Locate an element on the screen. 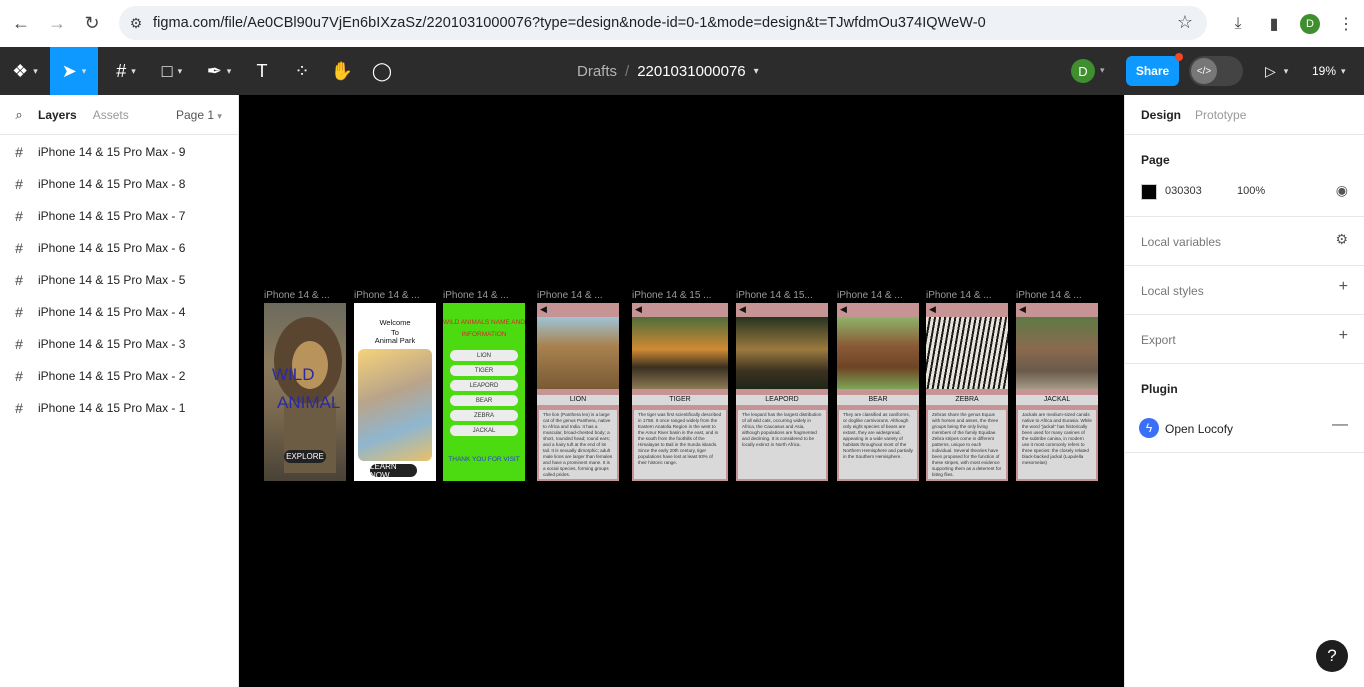 This screenshot has width=1364, height=687. layer-name: iPhone 14 & 15 Pro Max - 1 is located at coordinates (112, 408).